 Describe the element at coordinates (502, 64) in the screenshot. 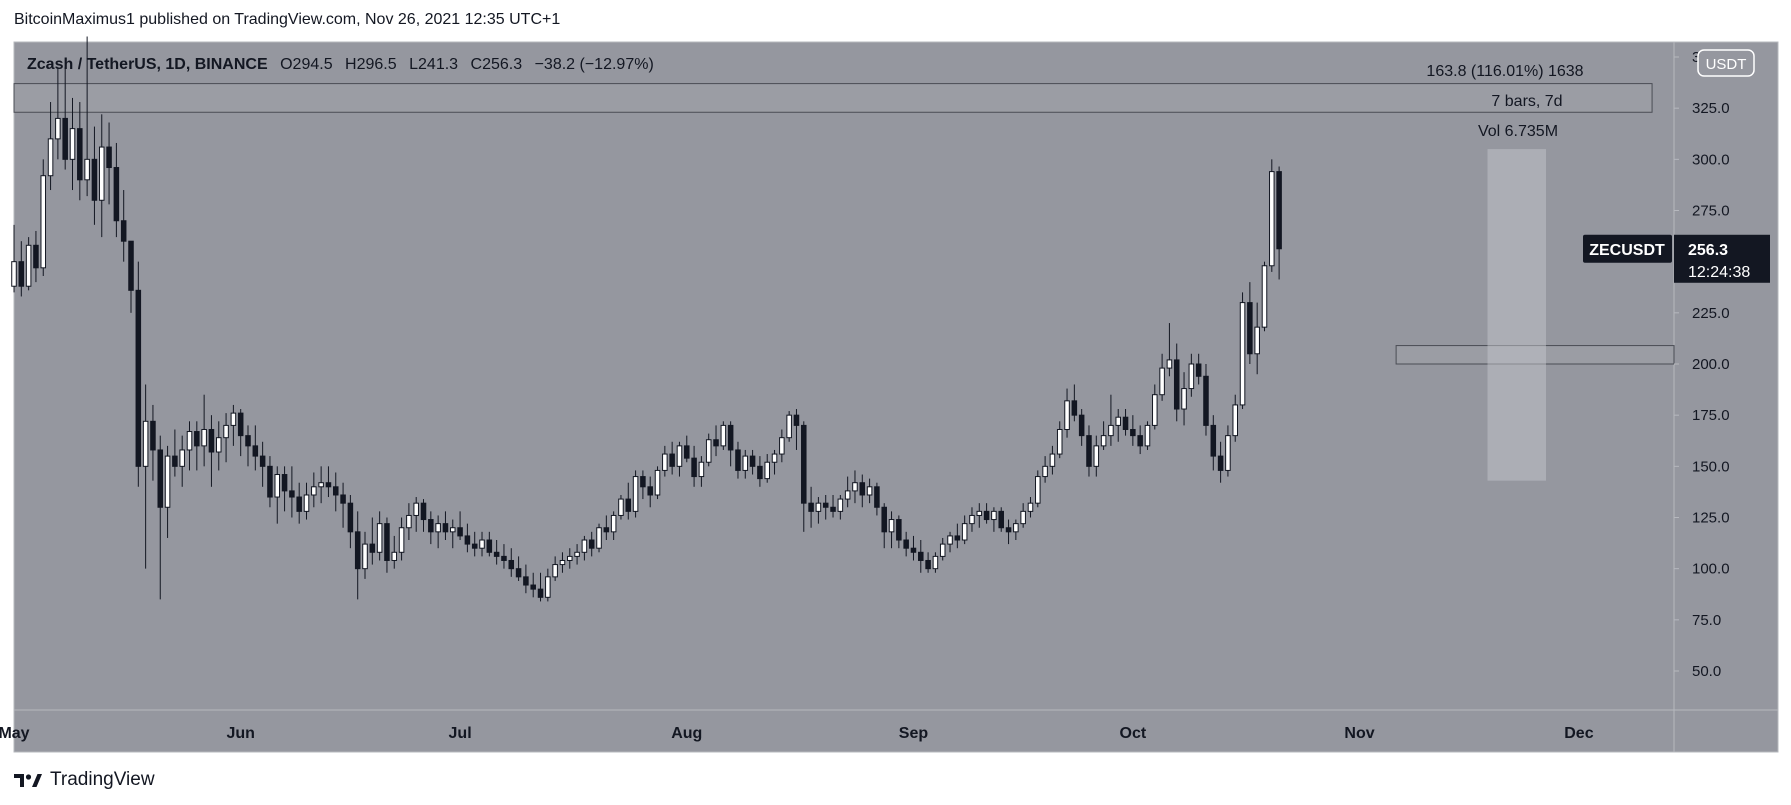

I see `ohlc-close: 256.3` at that location.